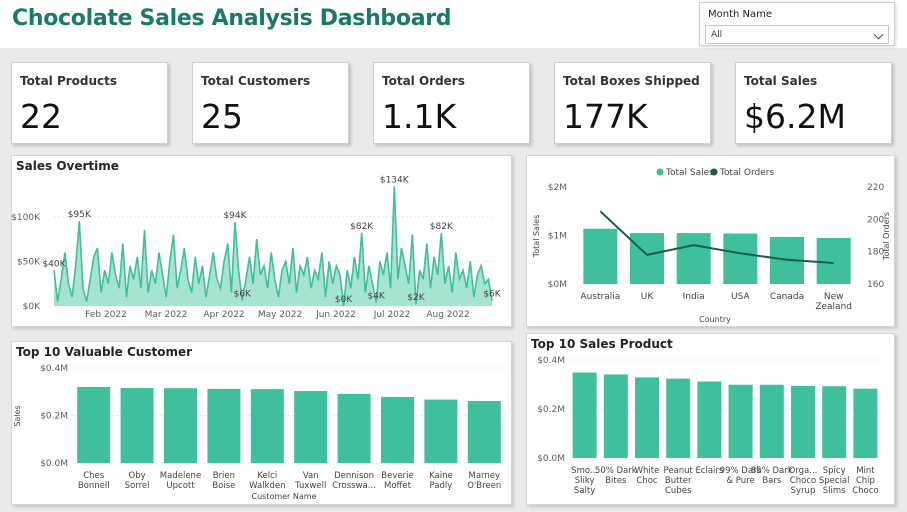 This screenshot has width=907, height=512. Describe the element at coordinates (875, 285) in the screenshot. I see `y2-tick-label: 160` at that location.